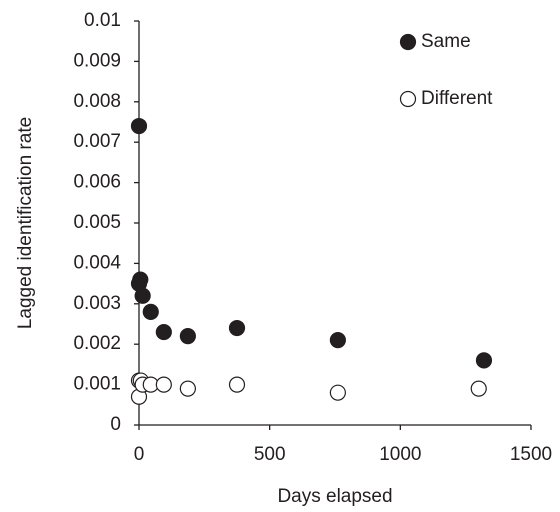 Image resolution: width=560 pixels, height=512 pixels. What do you see at coordinates (139, 454) in the screenshot?
I see `x-tick-label: 0` at bounding box center [139, 454].